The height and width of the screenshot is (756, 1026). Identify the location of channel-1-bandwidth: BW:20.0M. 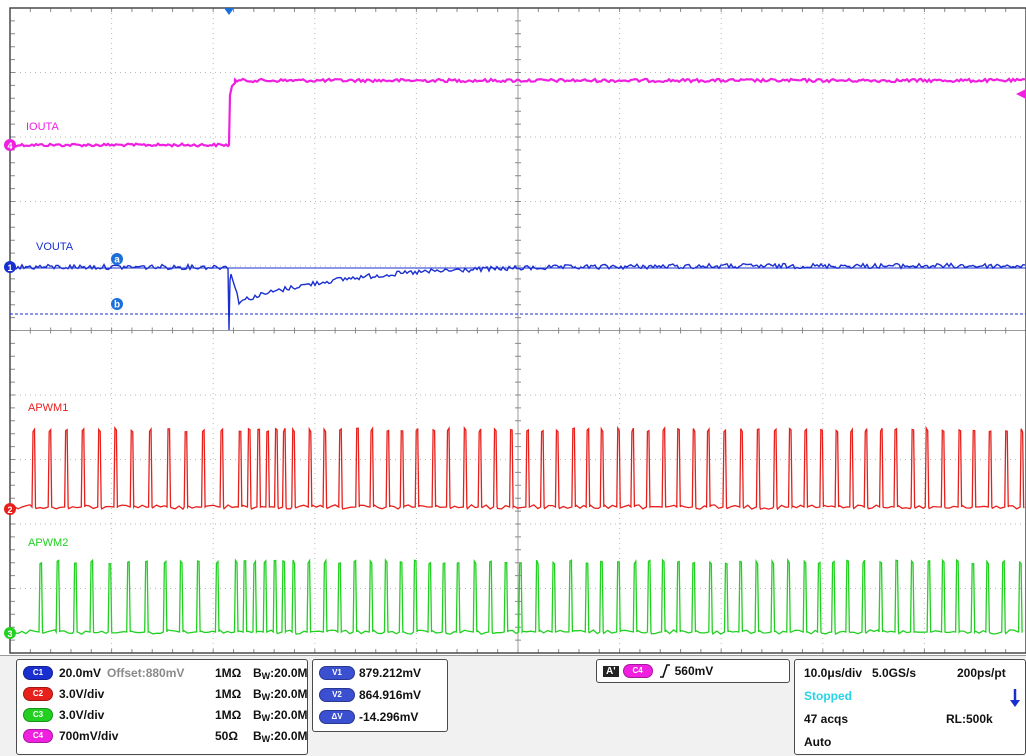
(280, 673).